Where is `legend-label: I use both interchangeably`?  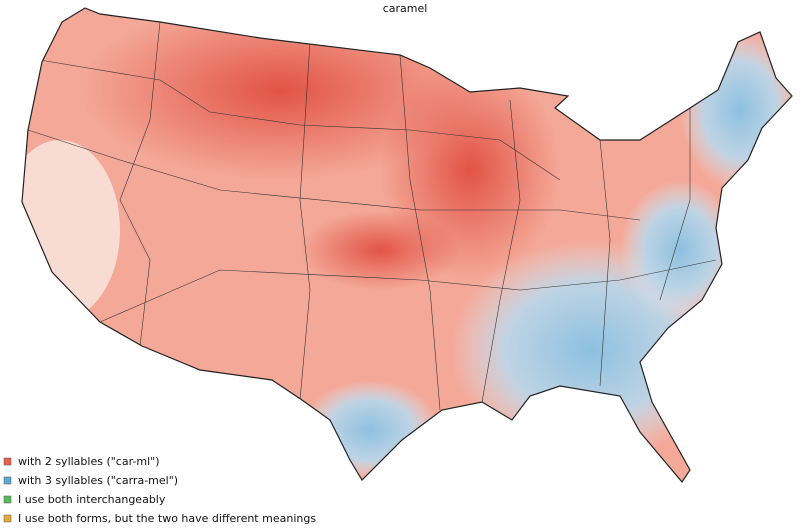 legend-label: I use both interchangeably is located at coordinates (92, 499).